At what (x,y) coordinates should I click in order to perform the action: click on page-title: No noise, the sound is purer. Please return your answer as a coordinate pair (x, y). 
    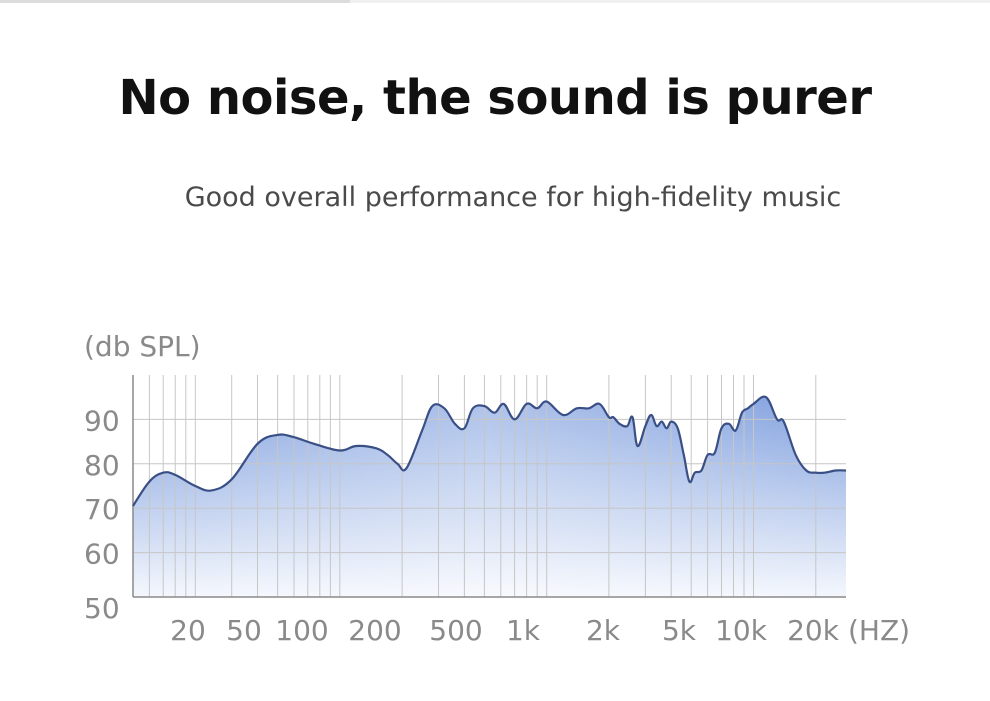
    Looking at the image, I should click on (495, 98).